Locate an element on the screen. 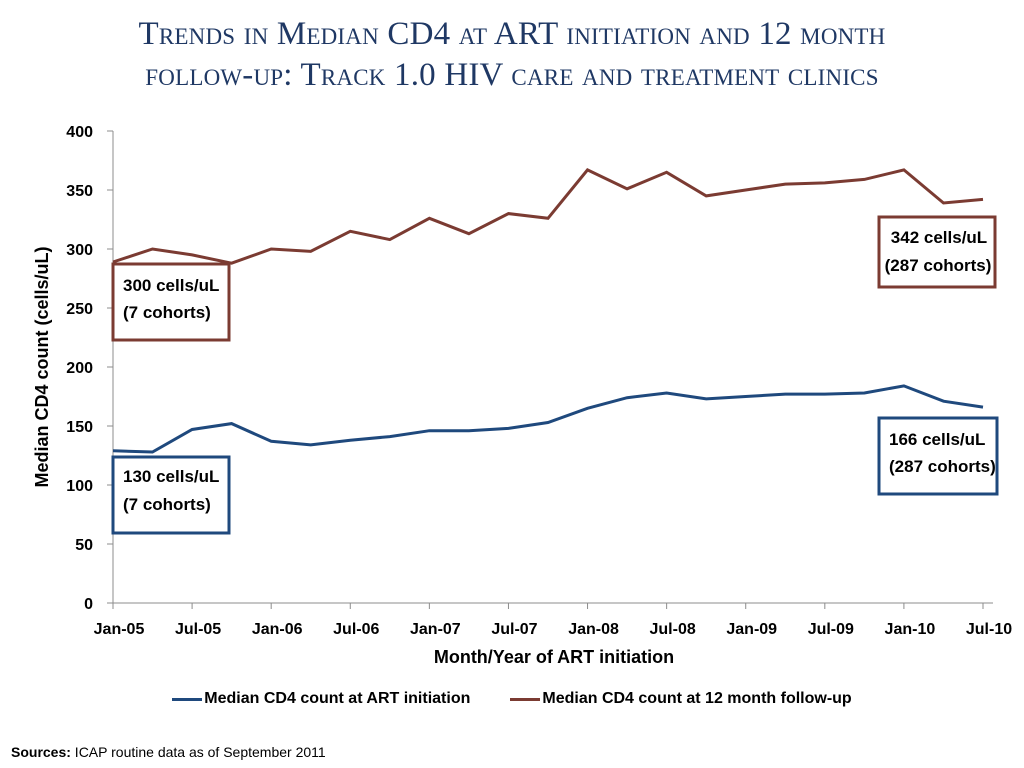 The image size is (1024, 768). x-tick-label: Jan-10 is located at coordinates (910, 629).